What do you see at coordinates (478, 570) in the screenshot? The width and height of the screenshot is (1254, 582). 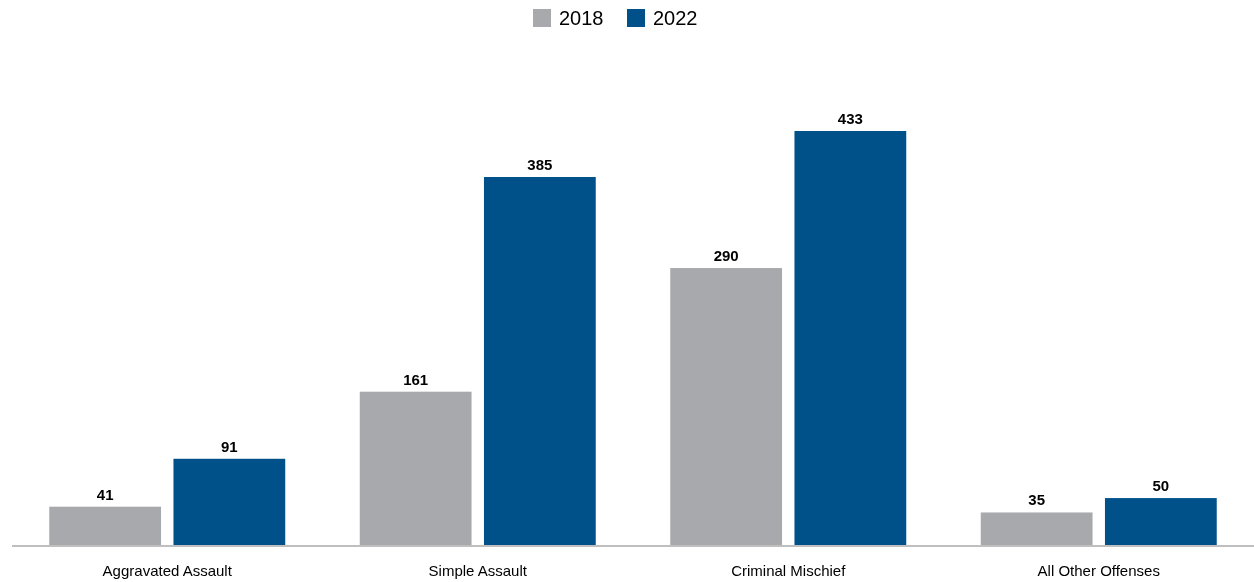 I see `x-tick-label: Simple Assault` at bounding box center [478, 570].